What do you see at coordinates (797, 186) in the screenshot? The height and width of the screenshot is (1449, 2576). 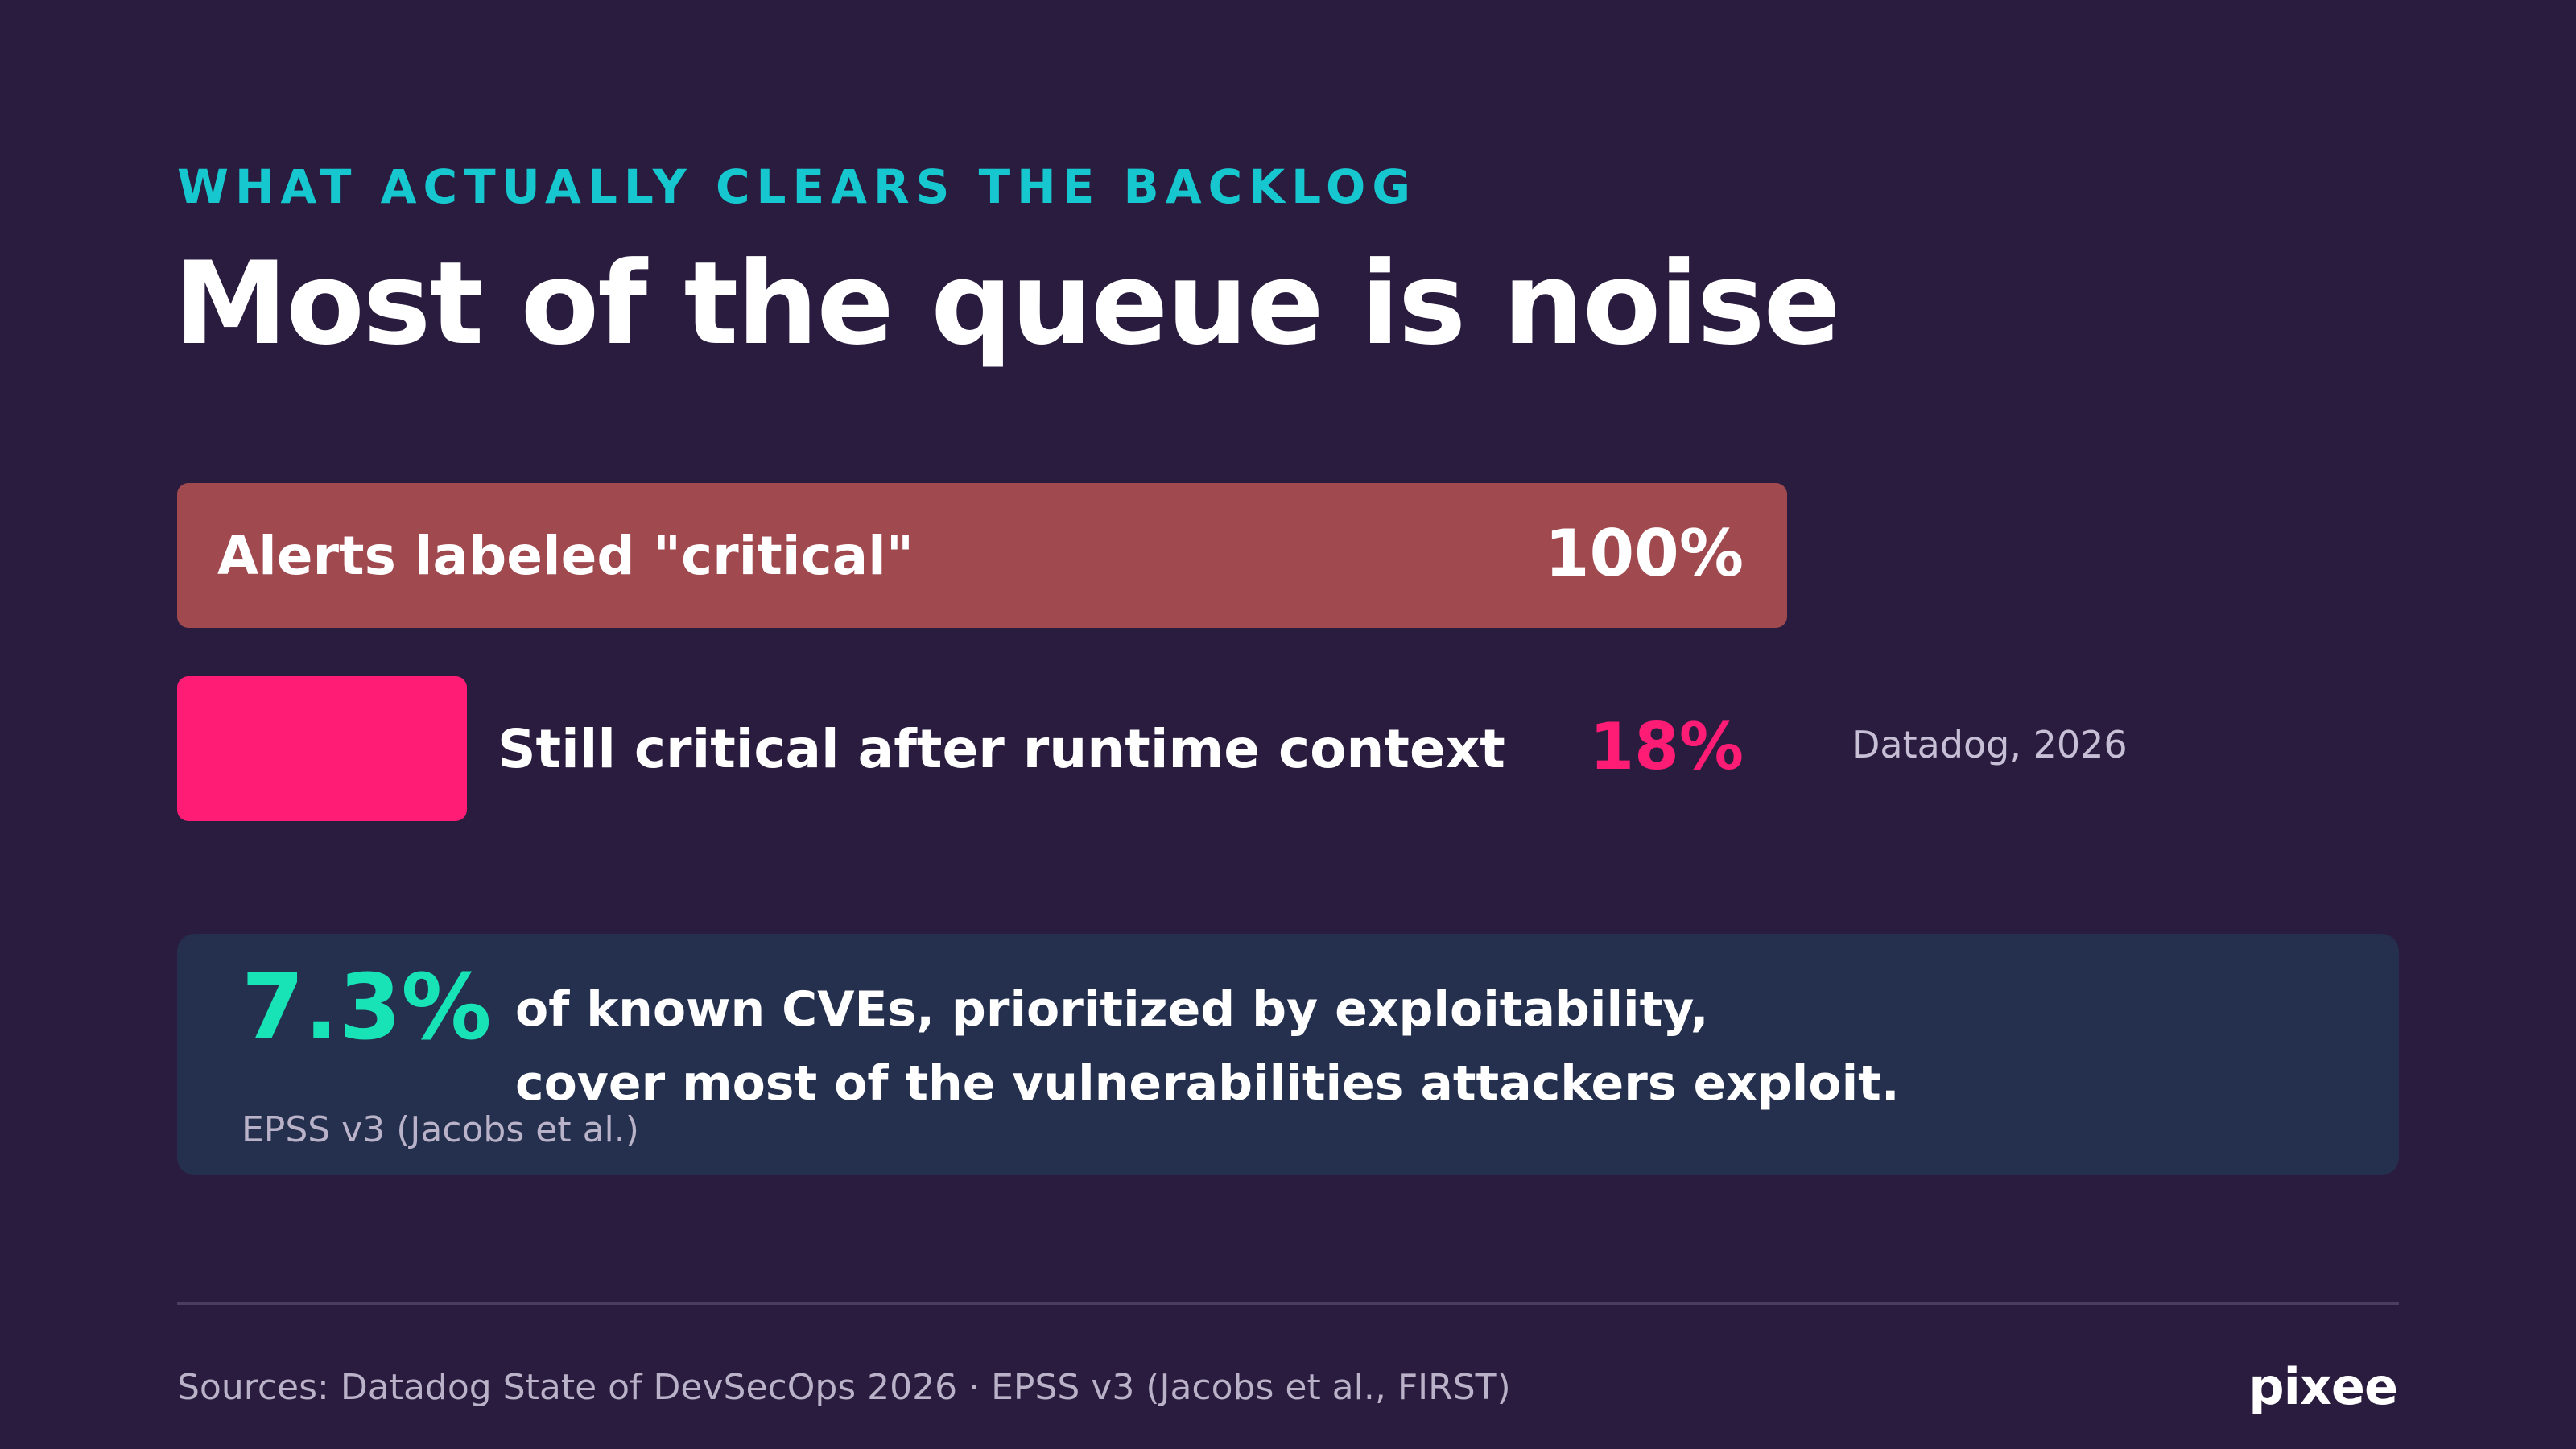 I see `eyebrow-label: WHAT ACTUALLY CLEARS THE BACKLOG` at bounding box center [797, 186].